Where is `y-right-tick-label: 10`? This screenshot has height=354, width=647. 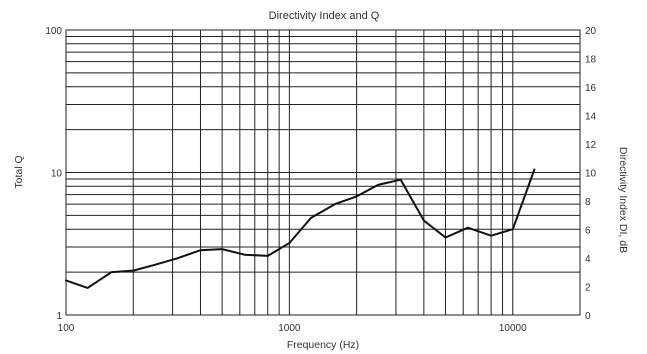 y-right-tick-label: 10 is located at coordinates (591, 174).